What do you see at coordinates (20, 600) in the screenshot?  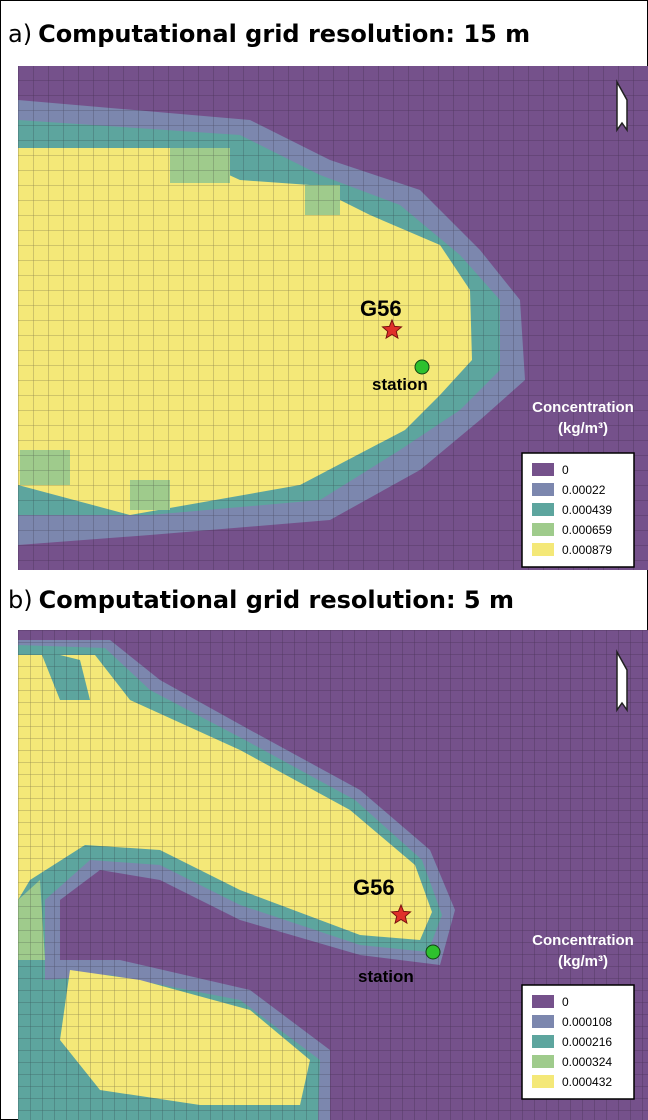 I see `panel-label: b)` at bounding box center [20, 600].